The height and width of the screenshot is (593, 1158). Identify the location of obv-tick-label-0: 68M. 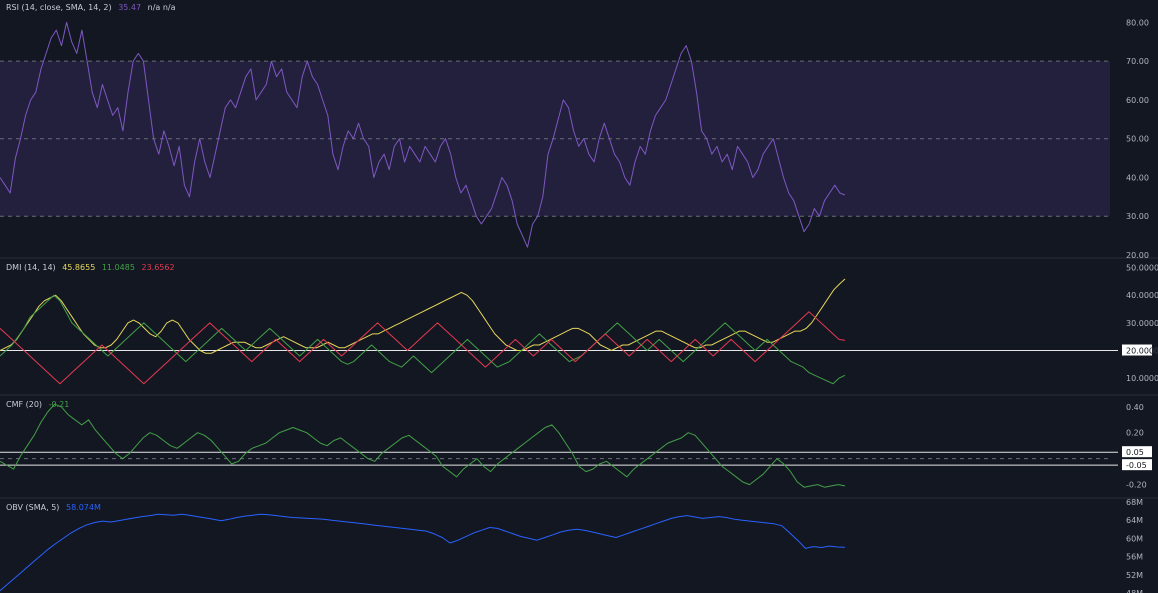
(1134, 502).